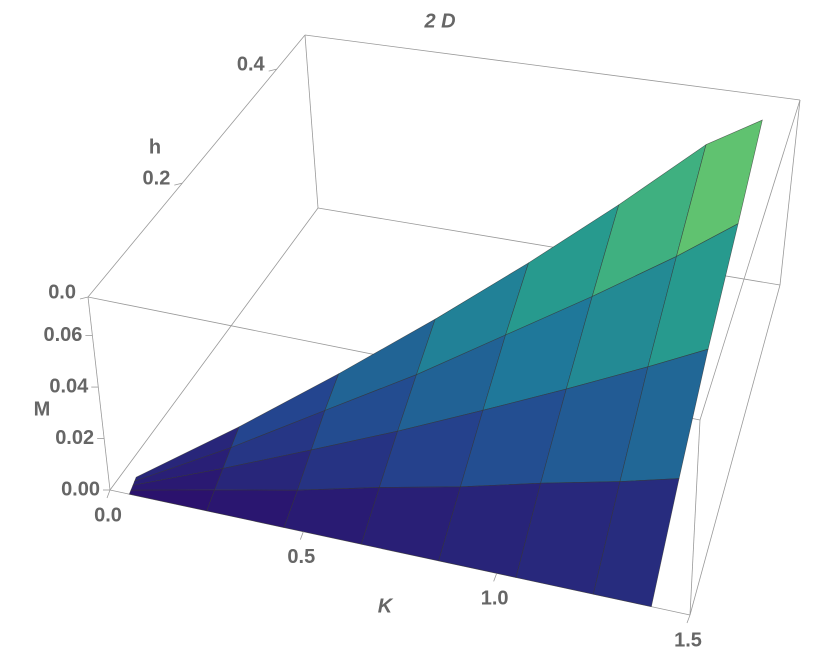 The image size is (830, 653). Describe the element at coordinates (688, 640) in the screenshot. I see `x-tick-label: 1.5` at that location.